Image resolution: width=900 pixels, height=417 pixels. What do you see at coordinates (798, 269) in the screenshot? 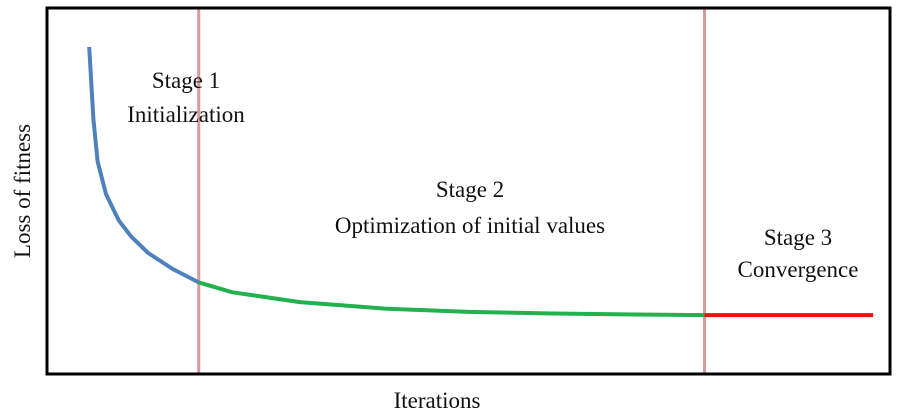
I see `stage-3-subtitle: Convergence` at bounding box center [798, 269].